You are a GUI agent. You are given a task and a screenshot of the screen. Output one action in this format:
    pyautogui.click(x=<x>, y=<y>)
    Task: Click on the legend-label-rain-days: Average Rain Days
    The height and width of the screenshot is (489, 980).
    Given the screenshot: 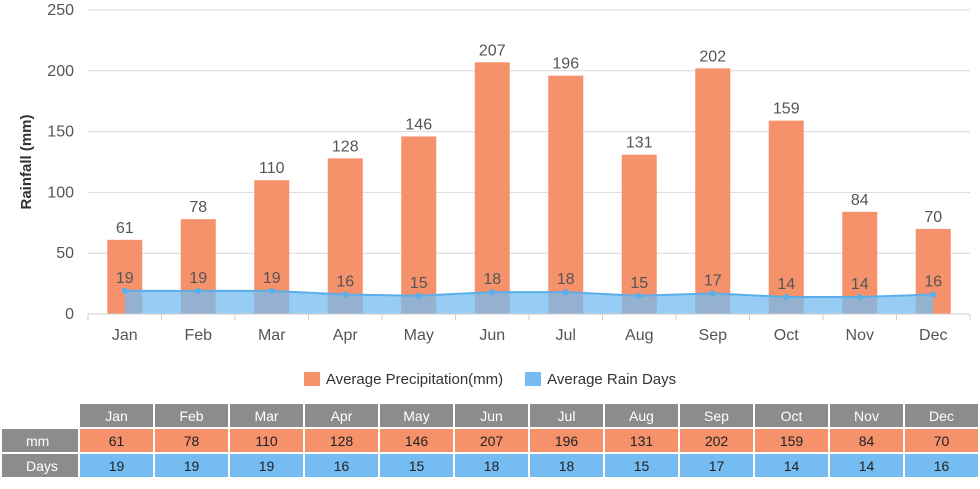 What is the action you would take?
    pyautogui.click(x=612, y=379)
    